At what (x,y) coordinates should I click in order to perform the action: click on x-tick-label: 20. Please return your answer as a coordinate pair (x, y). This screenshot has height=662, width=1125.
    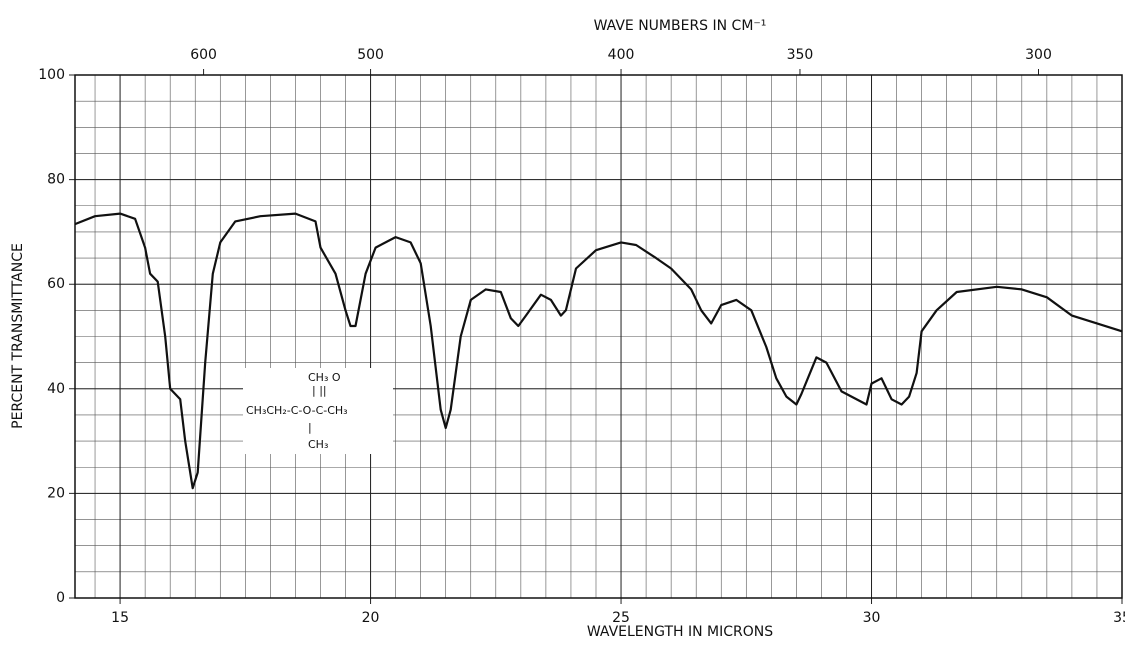
    Looking at the image, I should click on (371, 618).